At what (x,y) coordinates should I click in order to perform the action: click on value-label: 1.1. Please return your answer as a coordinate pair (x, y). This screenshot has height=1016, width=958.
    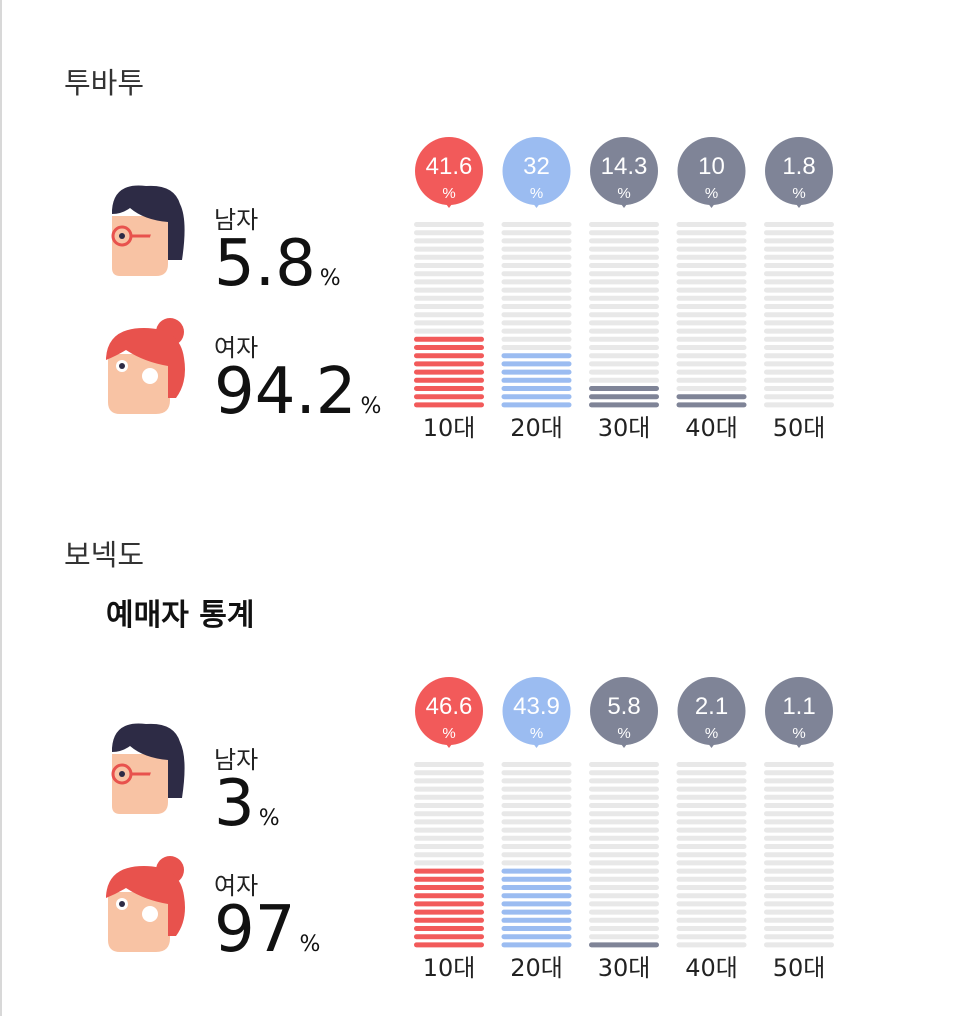
    Looking at the image, I should click on (798, 706).